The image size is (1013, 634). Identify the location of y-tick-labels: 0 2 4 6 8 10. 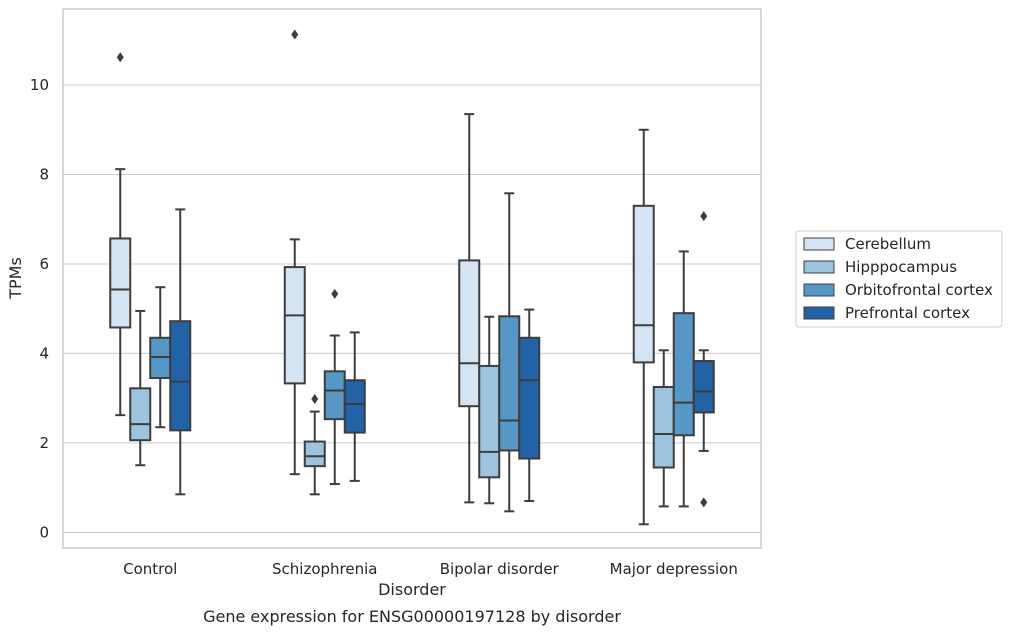
(39, 308).